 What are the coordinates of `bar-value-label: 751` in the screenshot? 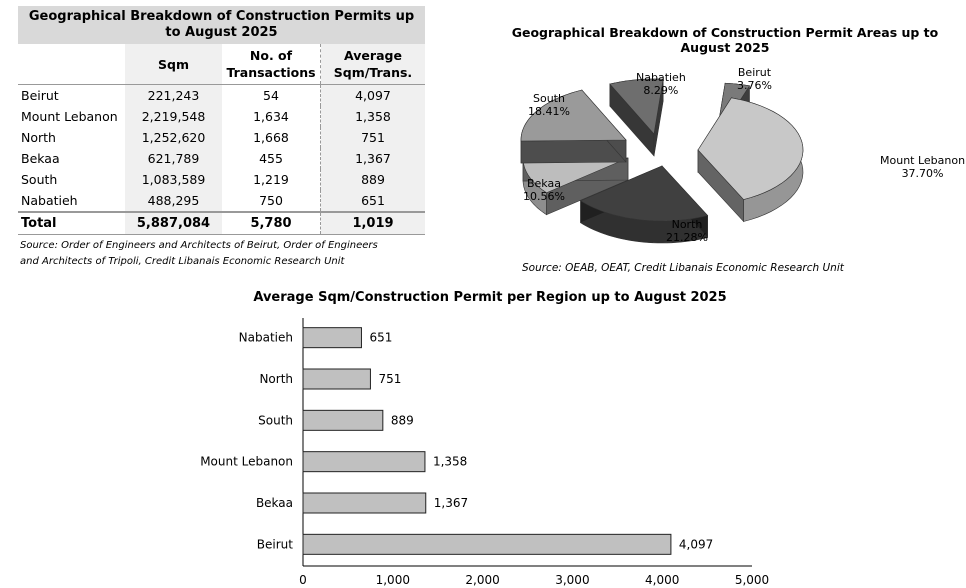 It's located at (389, 379).